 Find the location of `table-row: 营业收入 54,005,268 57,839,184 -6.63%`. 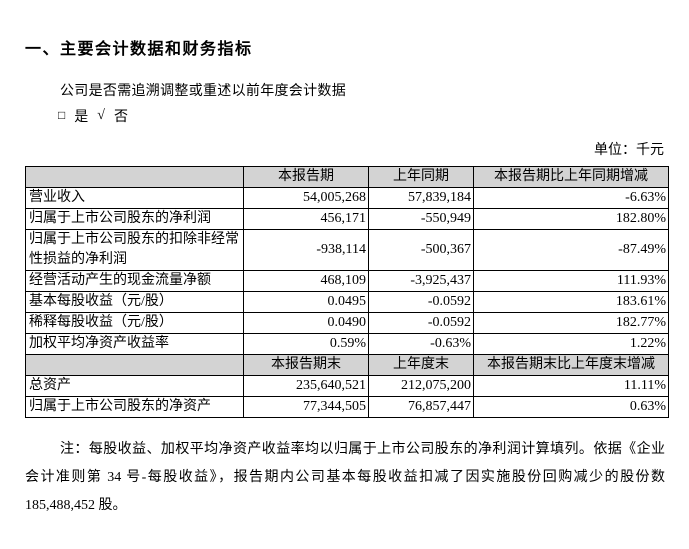

table-row: 营业收入 54,005,268 57,839,184 -6.63% is located at coordinates (347, 198).